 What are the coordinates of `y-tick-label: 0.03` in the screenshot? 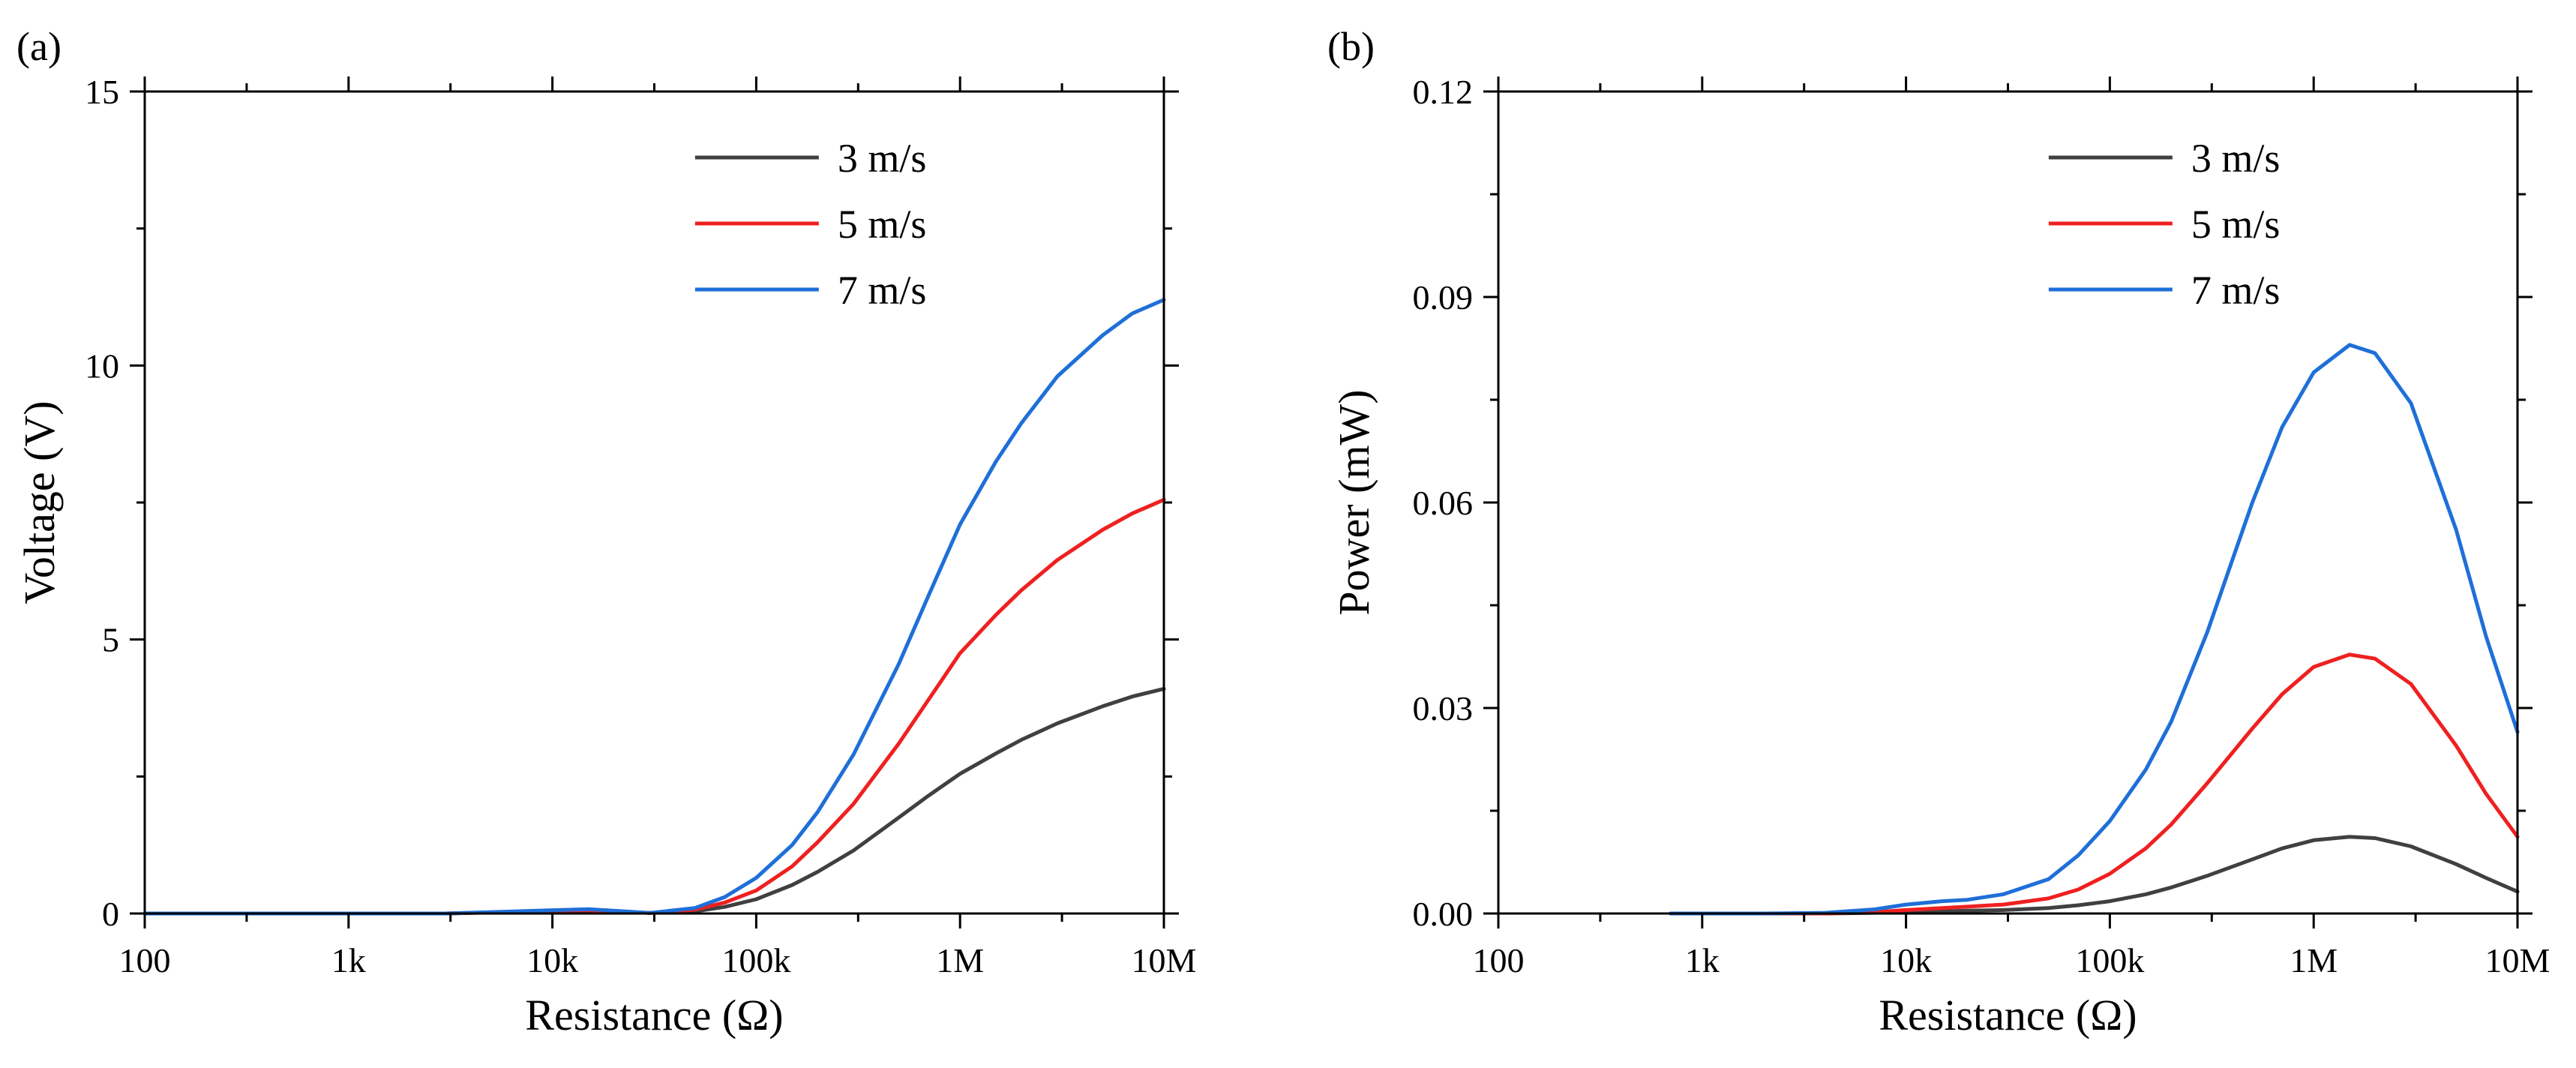 It's located at (1444, 708).